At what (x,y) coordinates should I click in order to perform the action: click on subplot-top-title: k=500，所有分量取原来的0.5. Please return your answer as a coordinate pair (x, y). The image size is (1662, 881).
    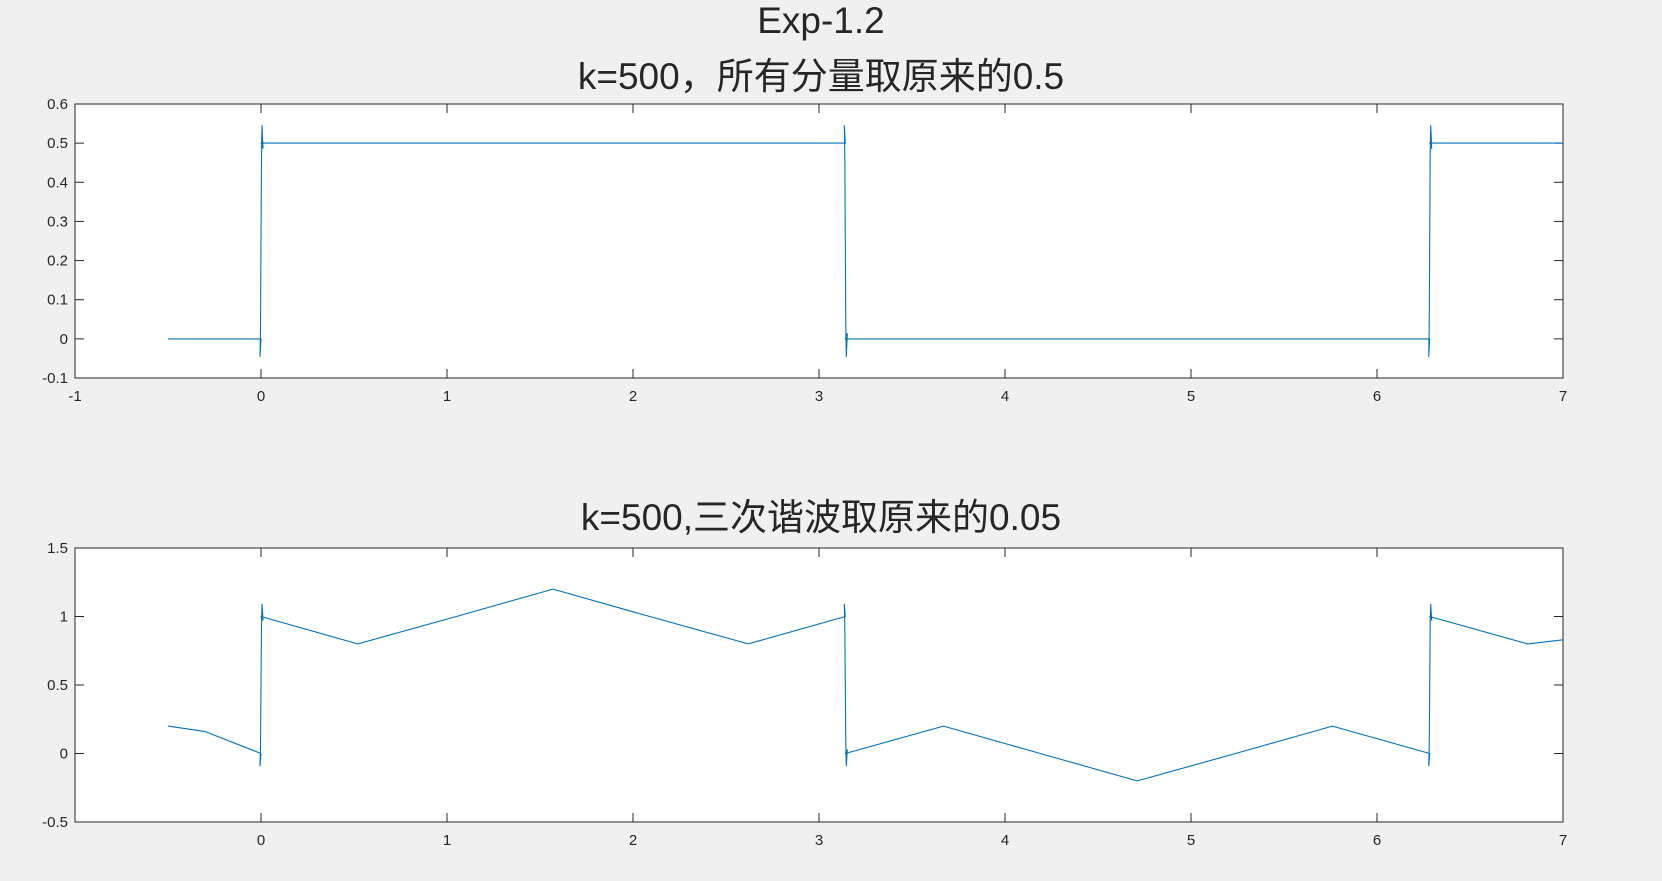
    Looking at the image, I should click on (821, 76).